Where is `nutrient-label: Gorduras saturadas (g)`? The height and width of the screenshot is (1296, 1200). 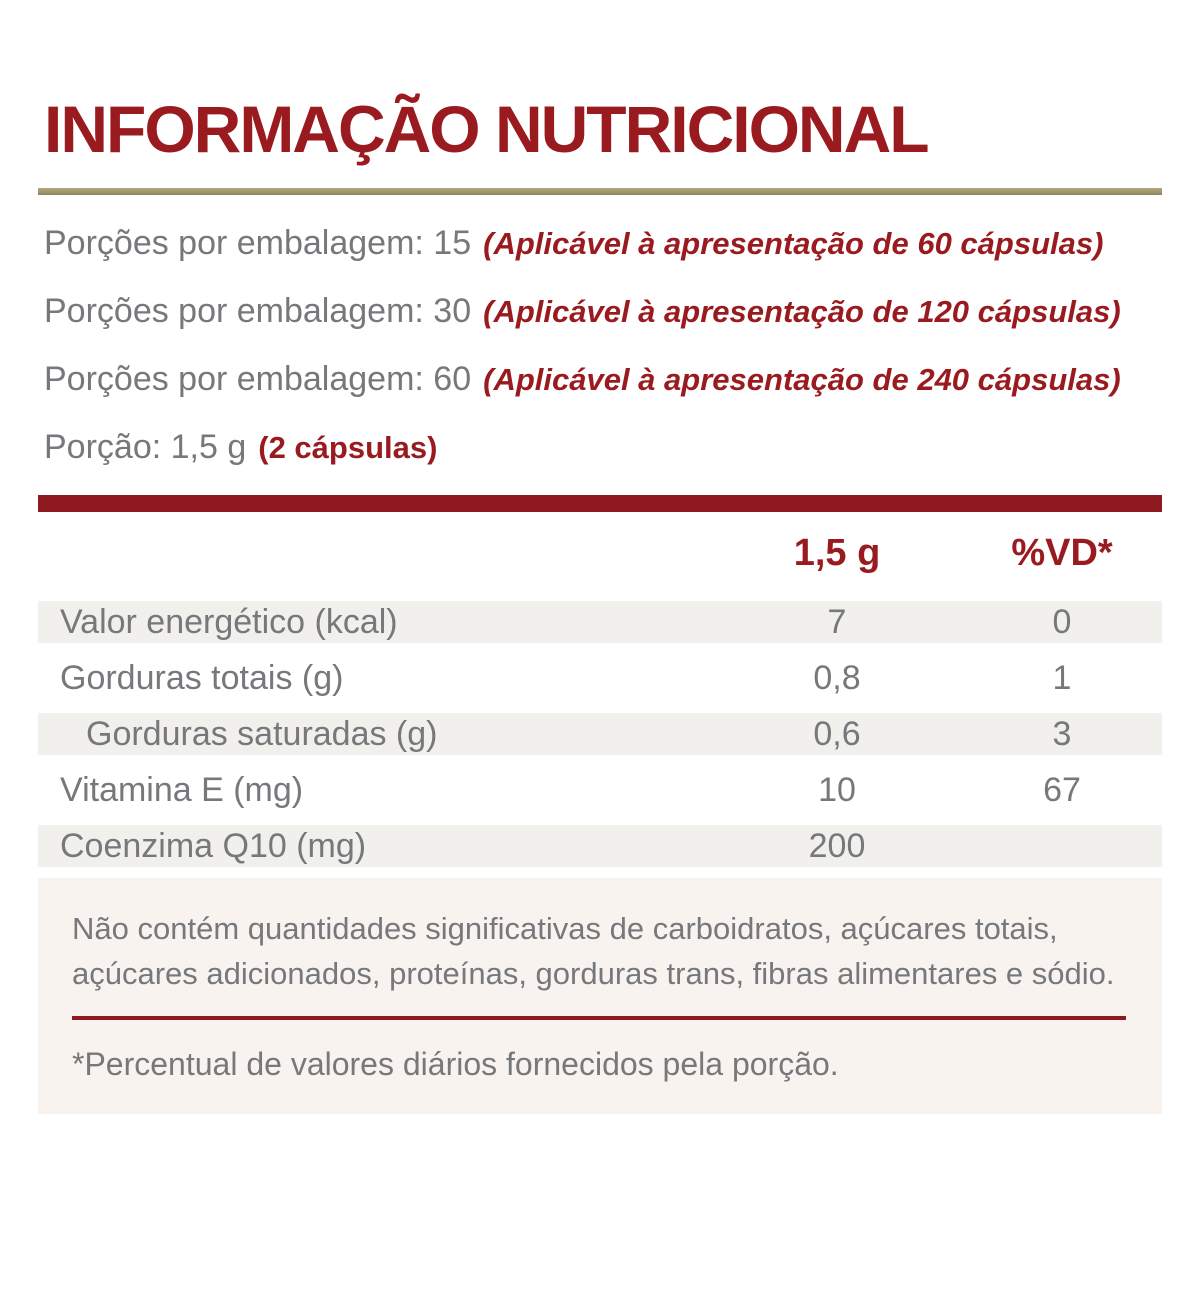 nutrient-label: Gorduras saturadas (g) is located at coordinates (262, 733).